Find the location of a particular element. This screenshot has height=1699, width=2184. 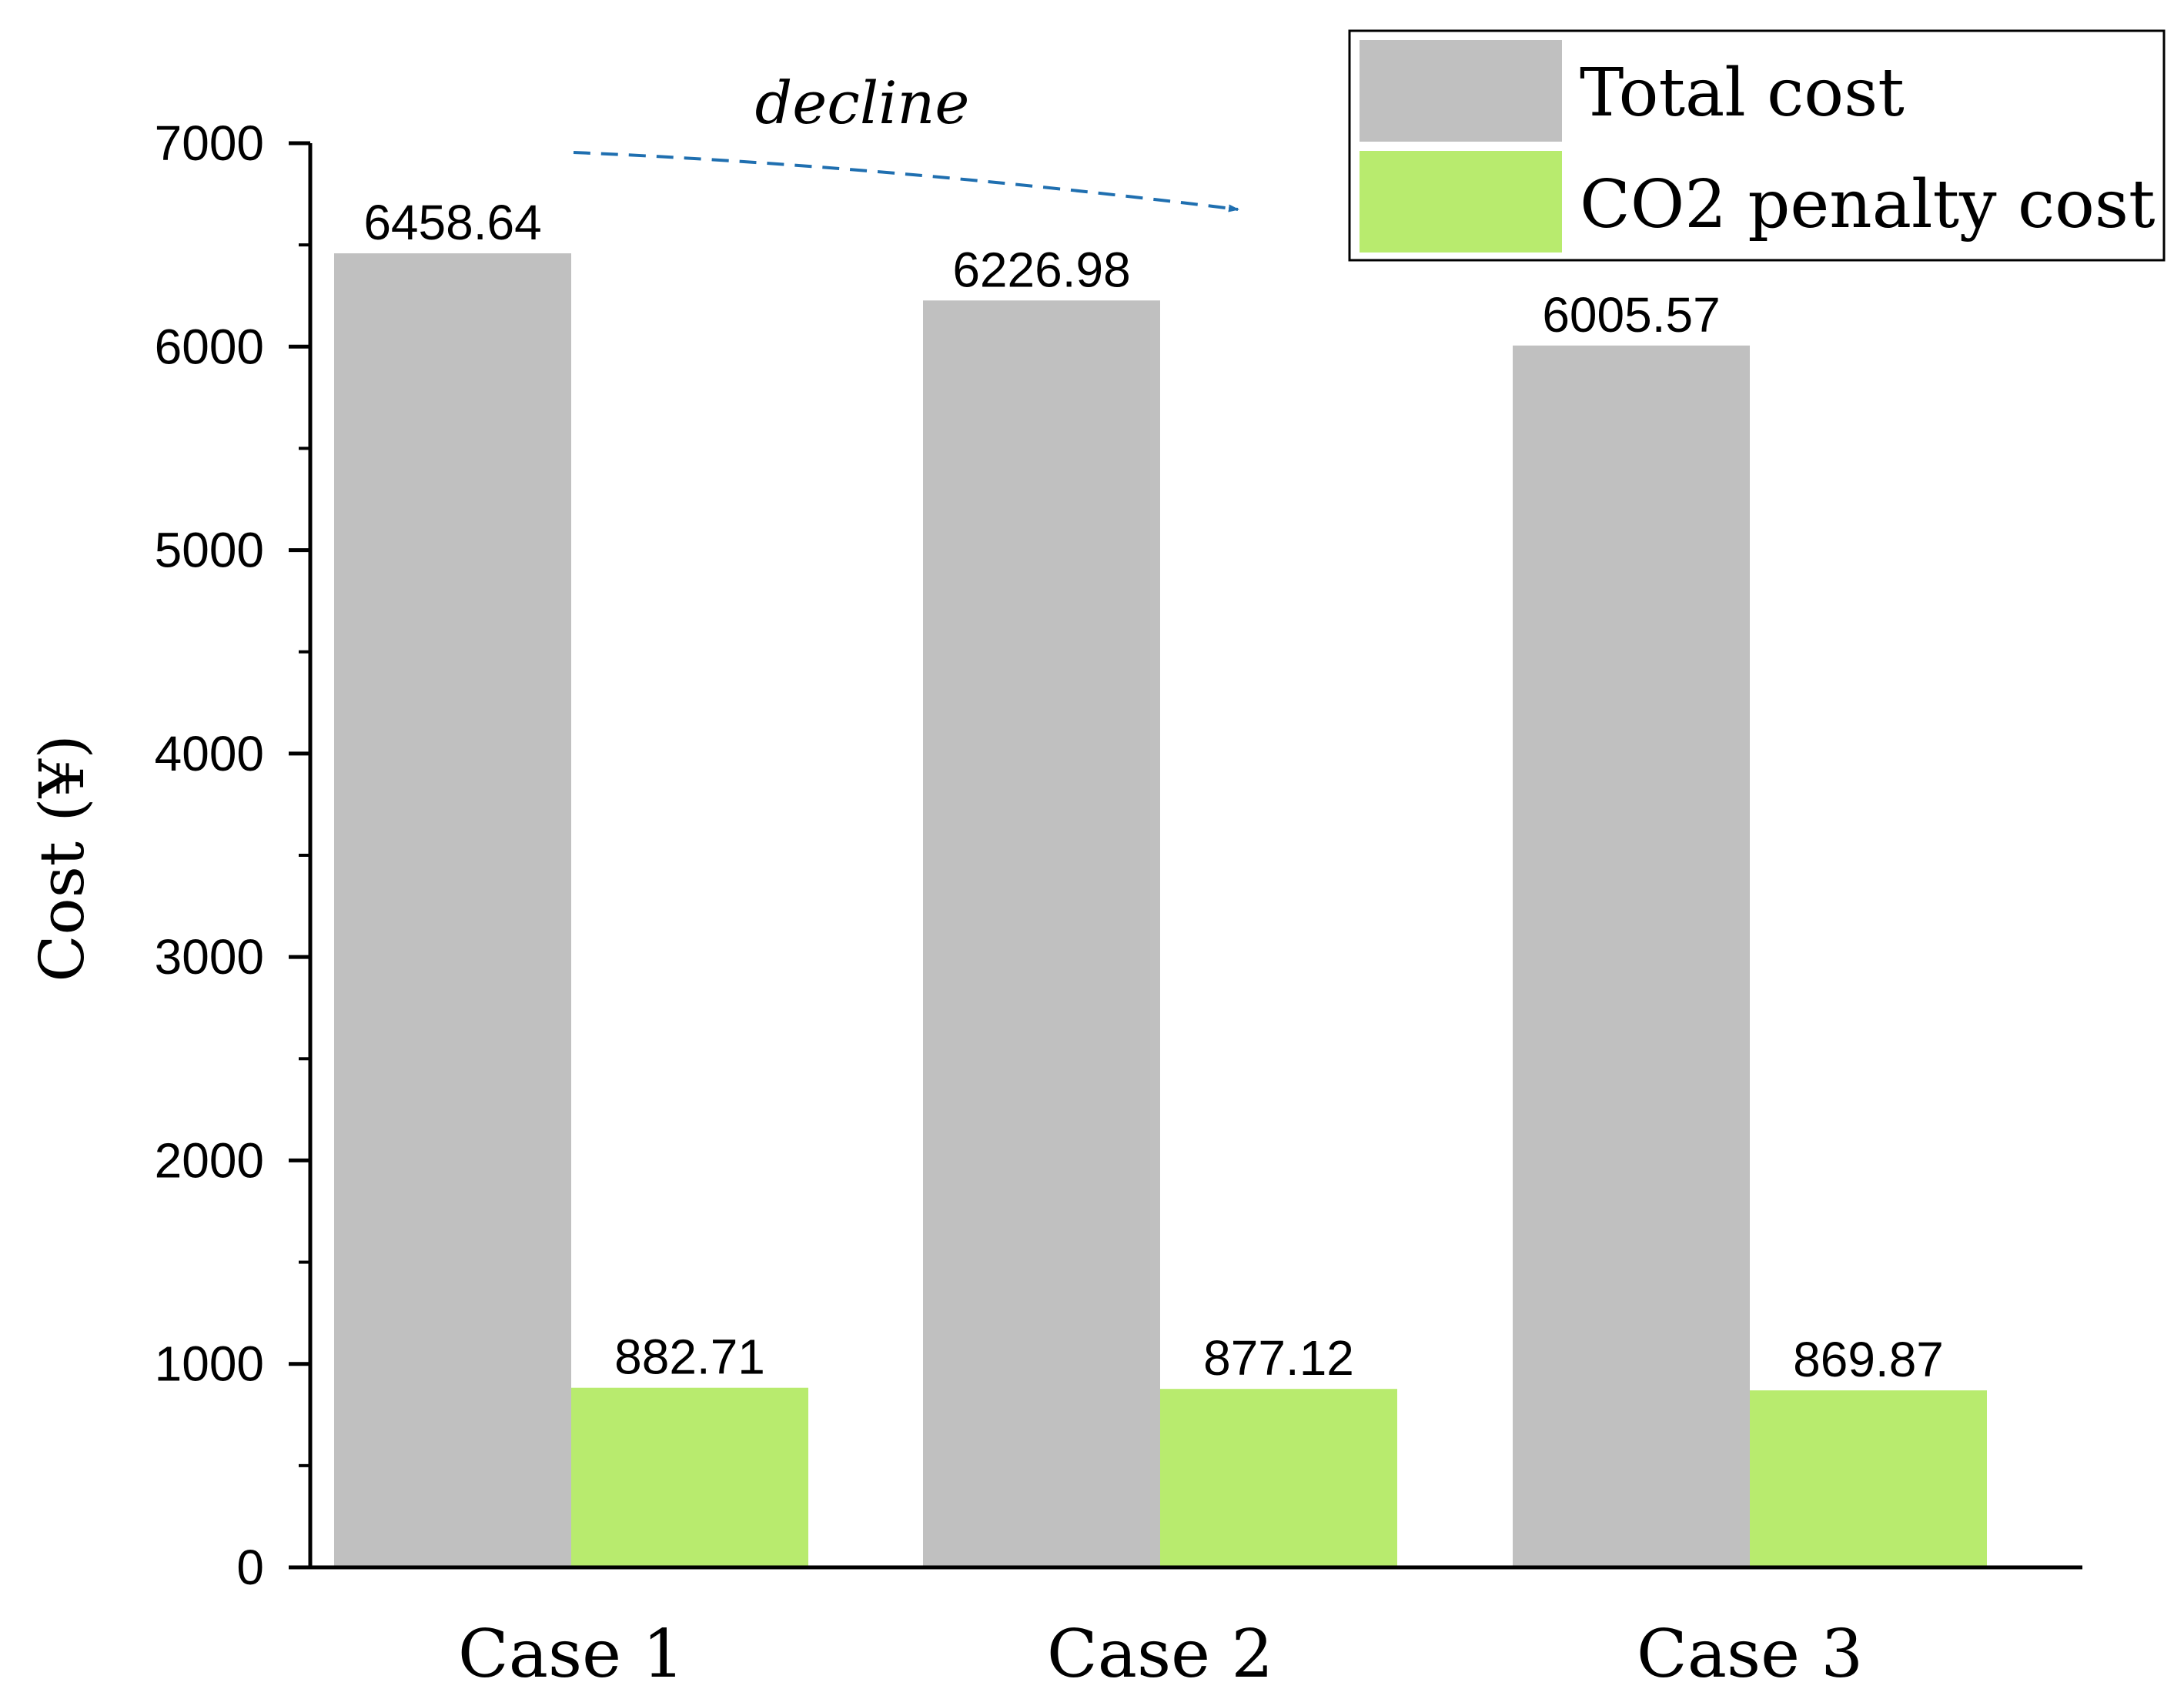

x-tick-label-case-1: Case 1 is located at coordinates (571, 1655).